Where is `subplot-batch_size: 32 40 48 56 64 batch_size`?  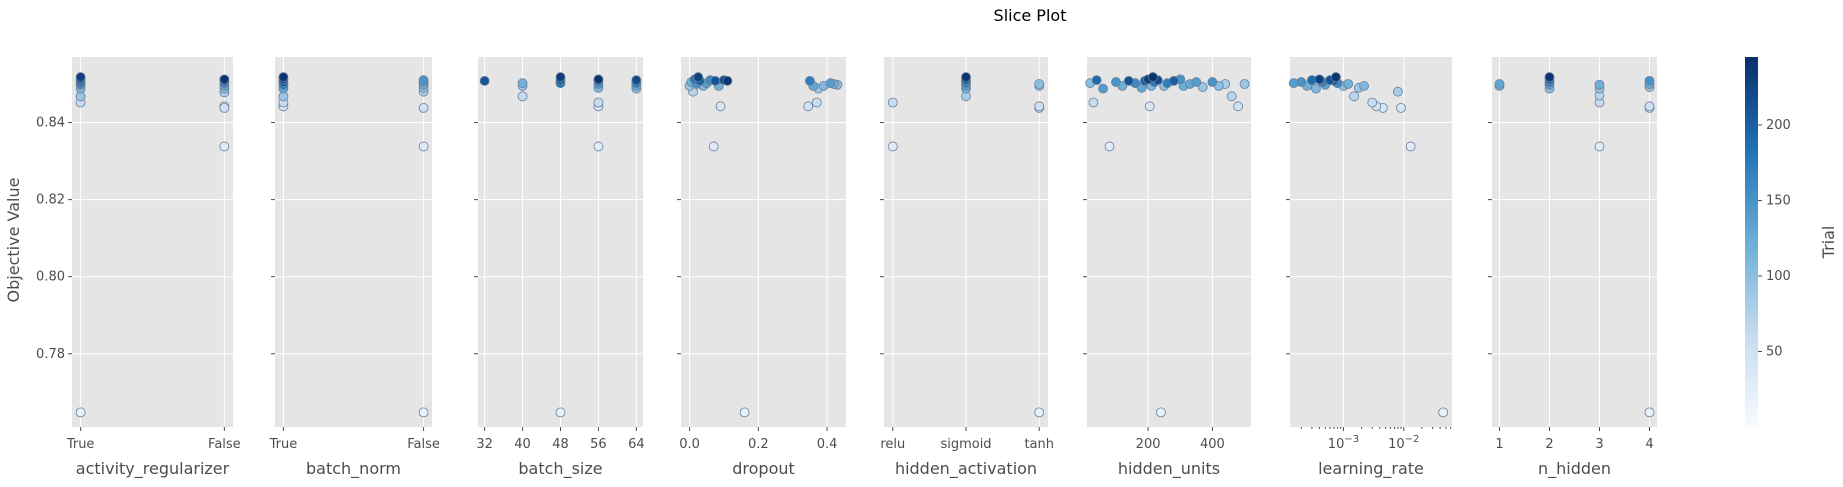 subplot-batch_size: 32 40 48 56 64 batch_size is located at coordinates (559, 268).